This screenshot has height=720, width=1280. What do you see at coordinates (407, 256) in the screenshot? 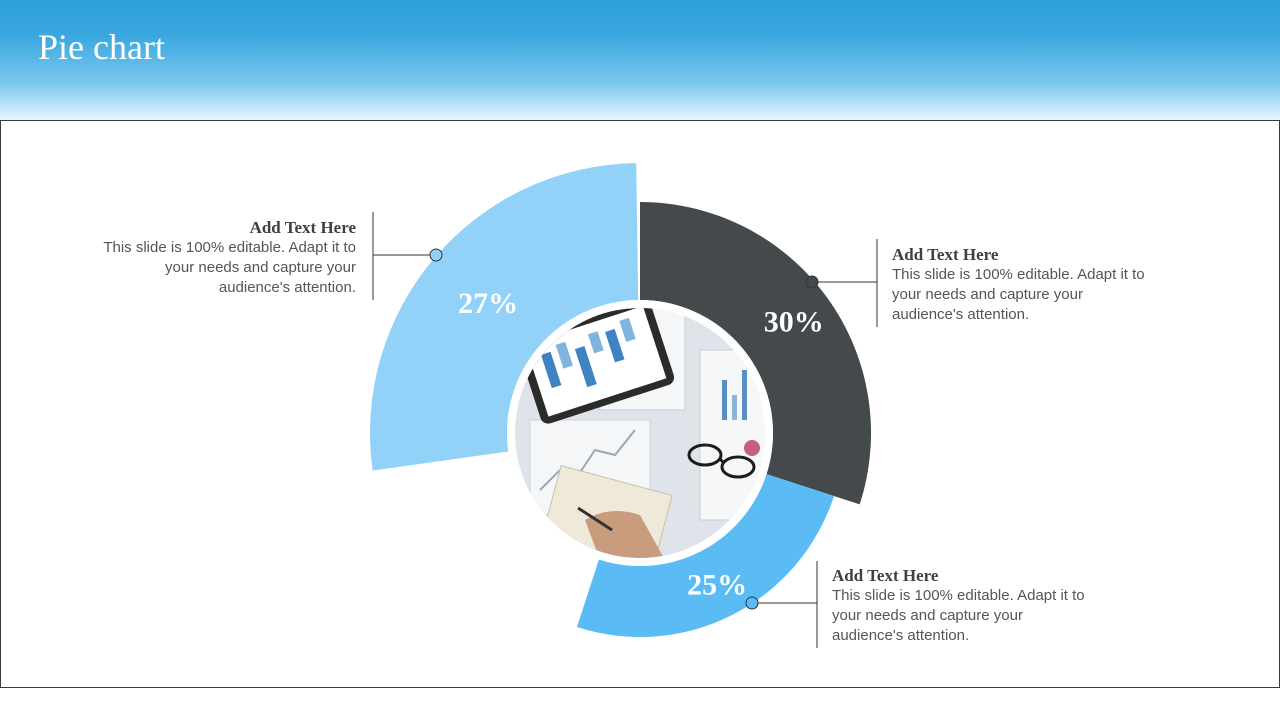
I see `connector-left` at bounding box center [407, 256].